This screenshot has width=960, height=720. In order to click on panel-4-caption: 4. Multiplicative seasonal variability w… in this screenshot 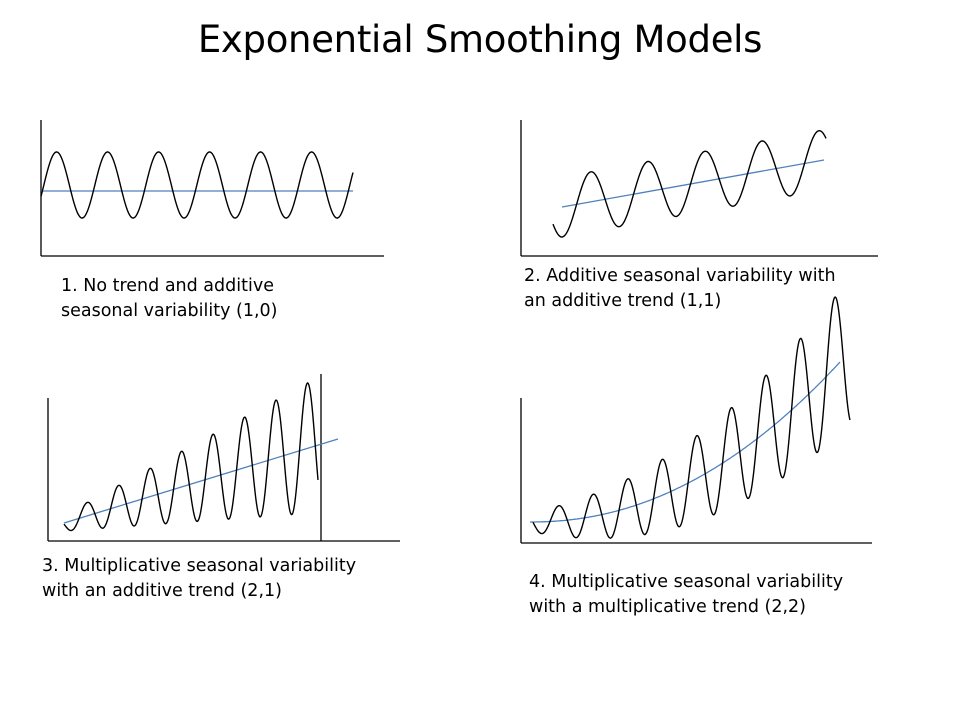, I will do `click(686, 595)`.